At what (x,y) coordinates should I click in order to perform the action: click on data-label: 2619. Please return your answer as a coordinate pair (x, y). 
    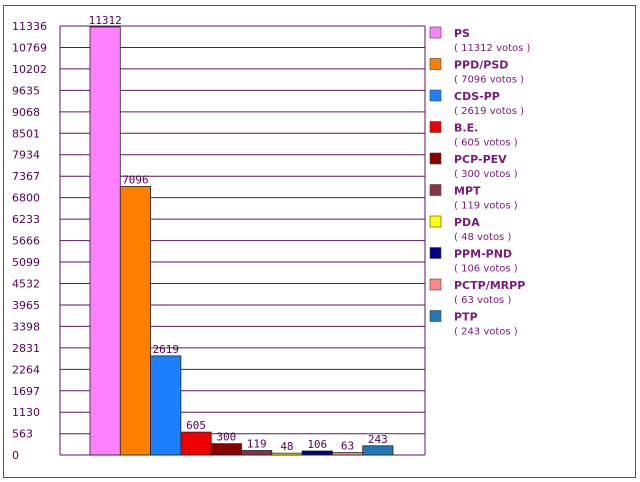
    Looking at the image, I should click on (166, 349).